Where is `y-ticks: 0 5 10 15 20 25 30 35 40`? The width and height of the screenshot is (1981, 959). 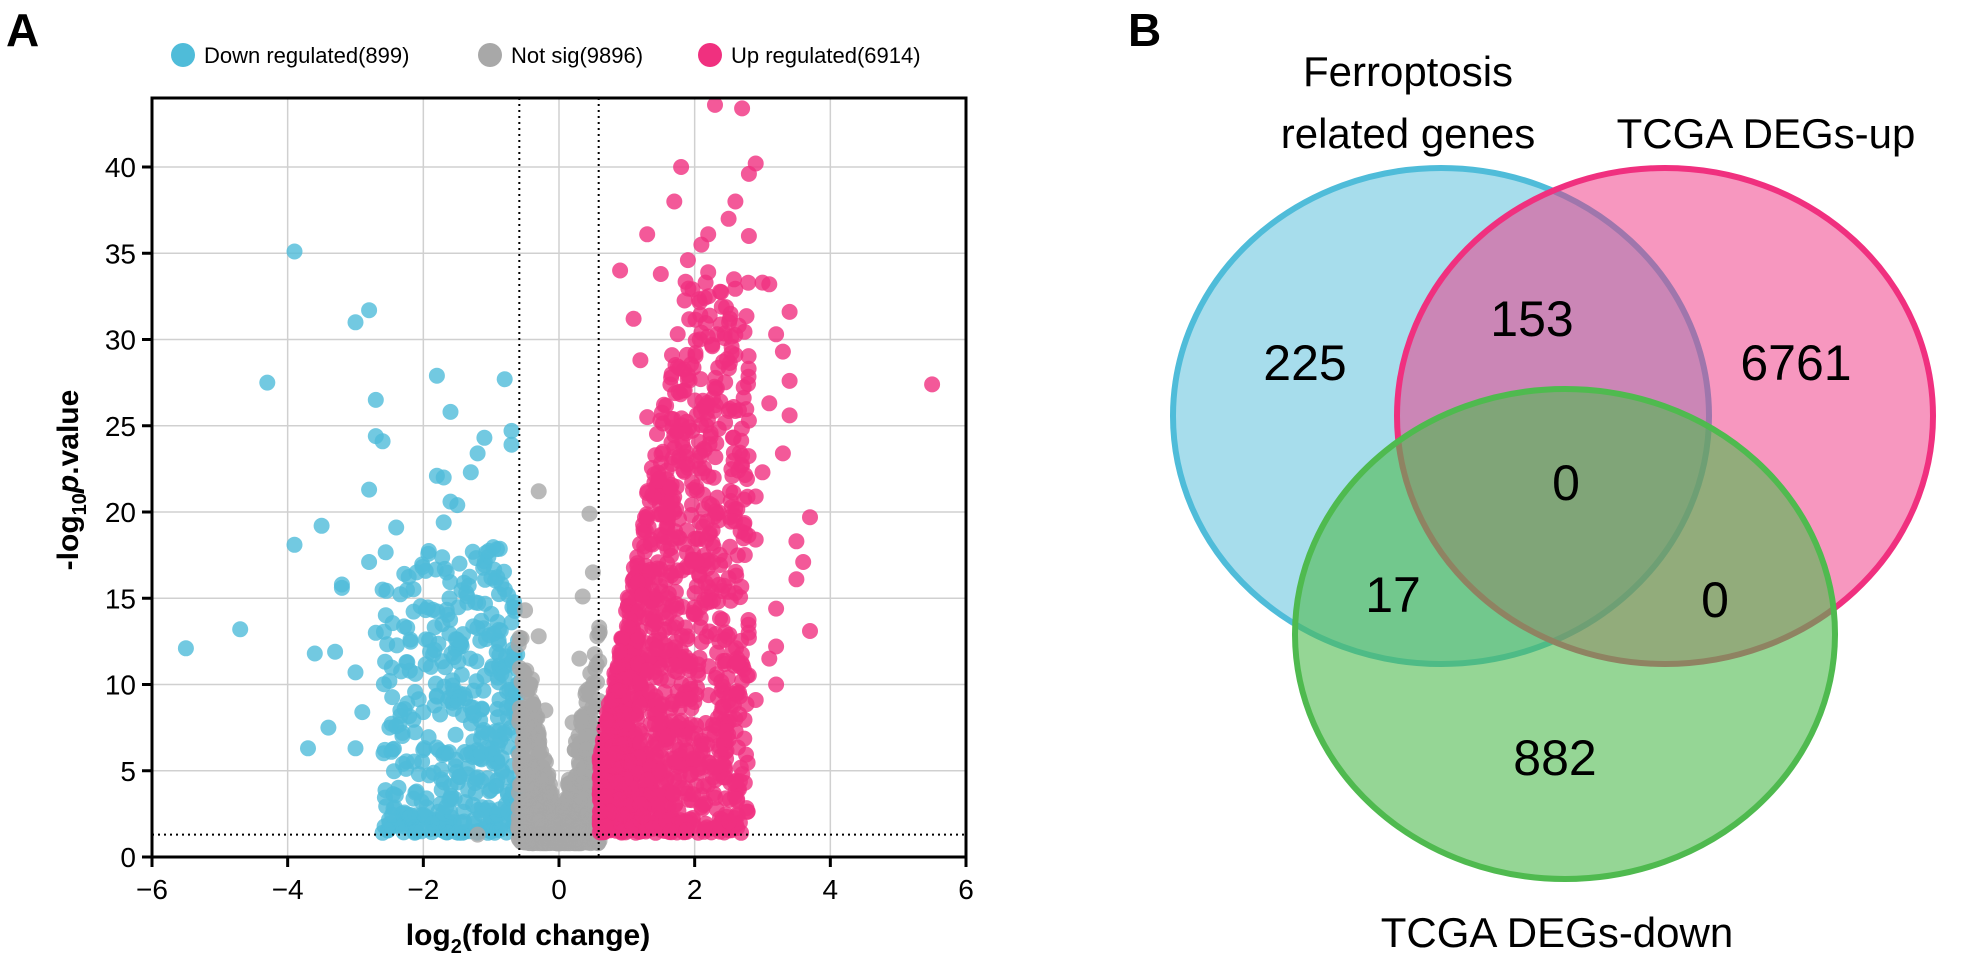
y-ticks: 0 5 10 15 20 25 30 35 40 is located at coordinates (128, 512).